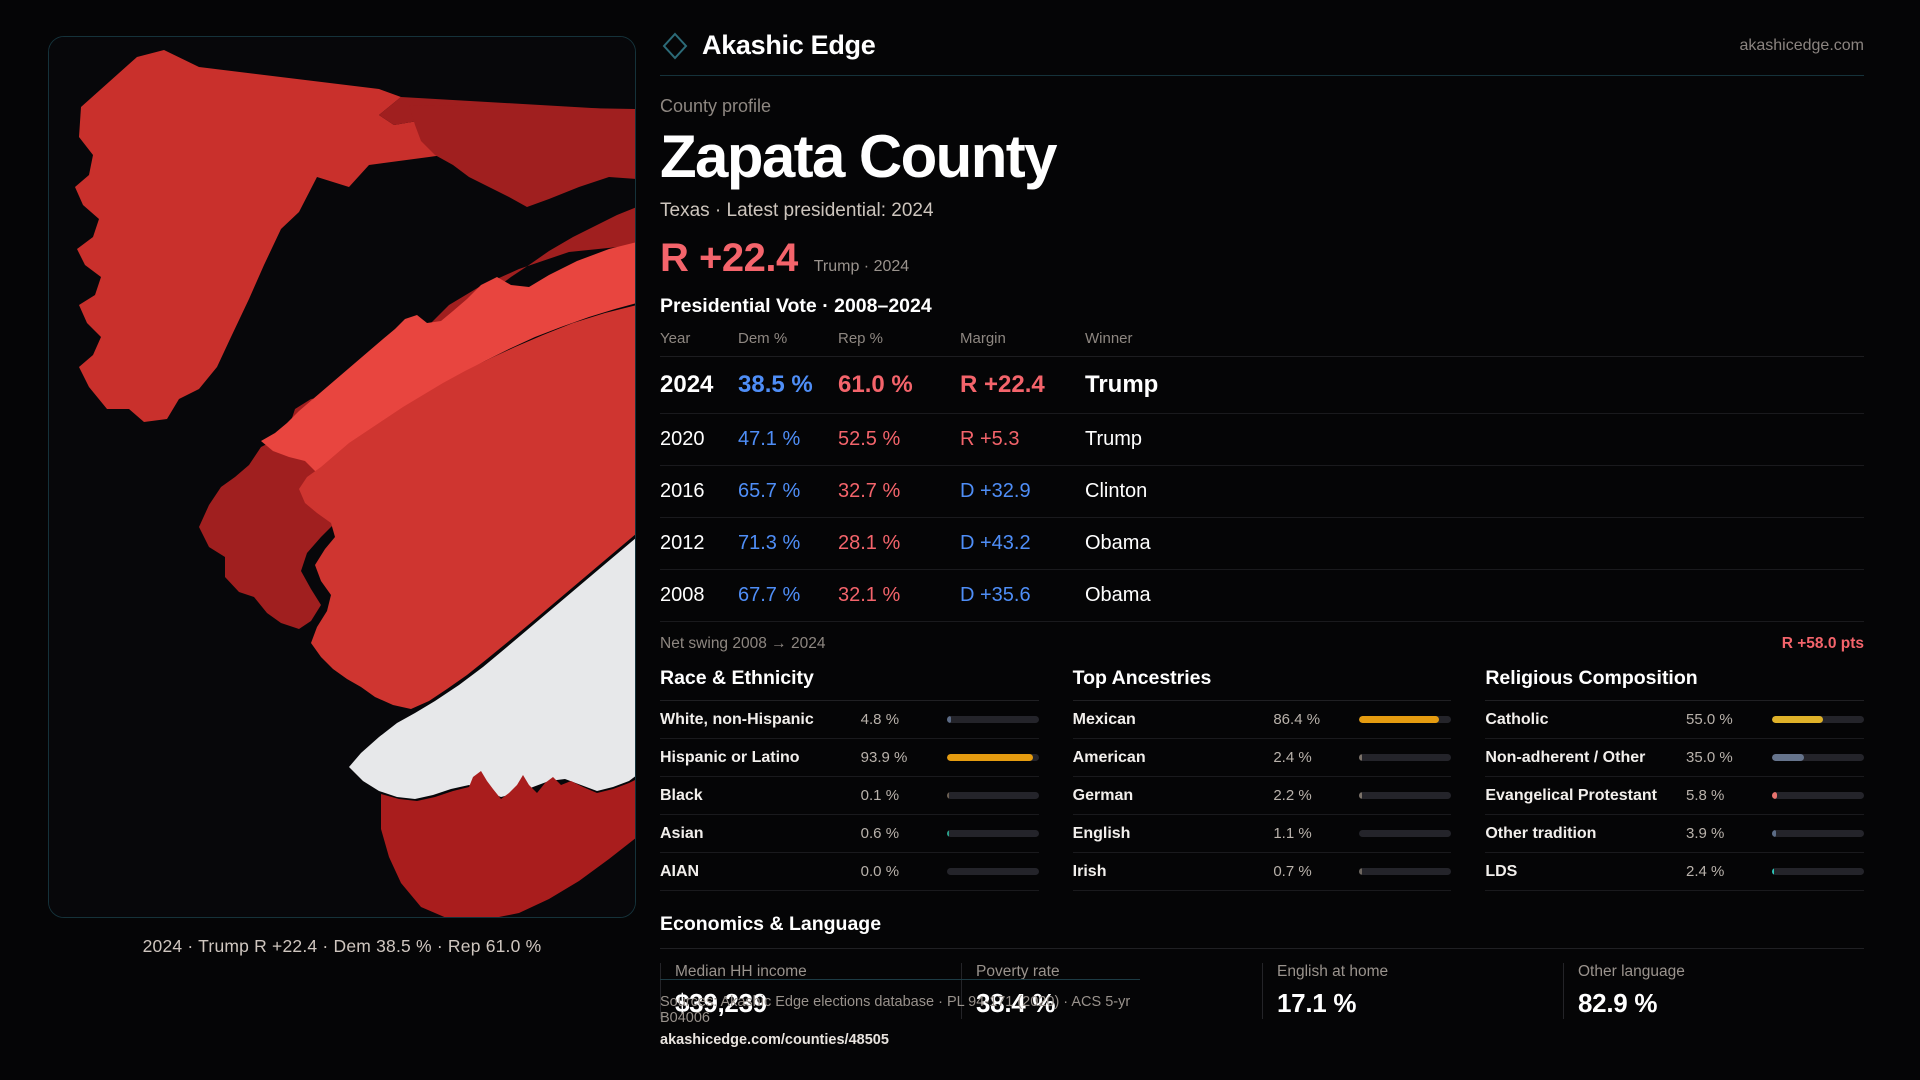  I want to click on vote-cell-year: 2012, so click(699, 543).